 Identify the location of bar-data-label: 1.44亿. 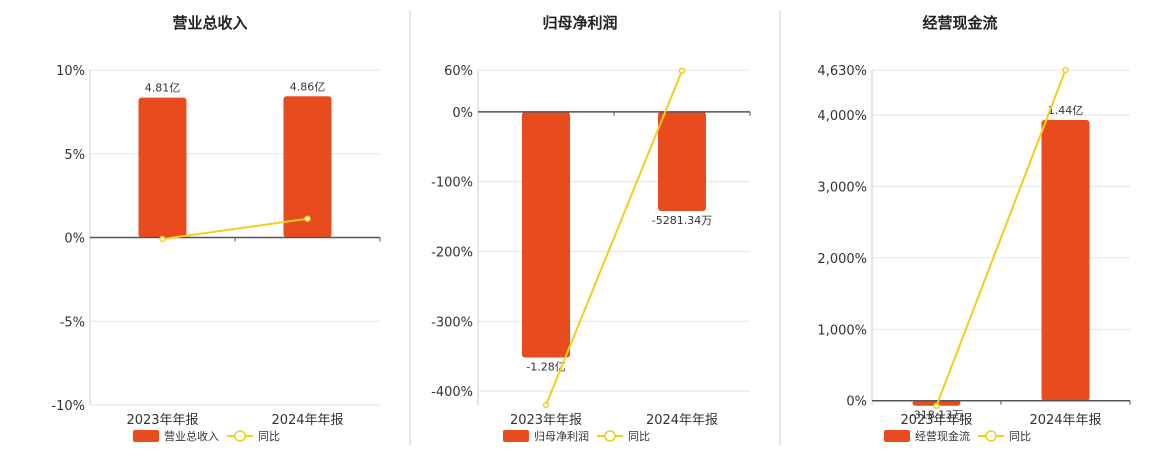
(1066, 110).